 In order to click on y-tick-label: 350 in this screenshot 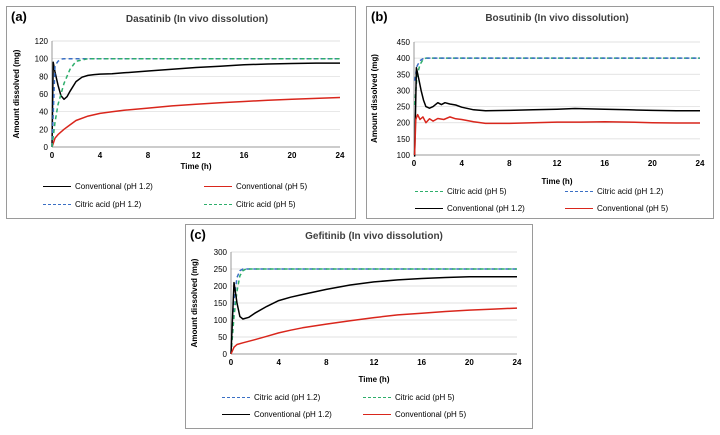, I will do `click(404, 74)`.